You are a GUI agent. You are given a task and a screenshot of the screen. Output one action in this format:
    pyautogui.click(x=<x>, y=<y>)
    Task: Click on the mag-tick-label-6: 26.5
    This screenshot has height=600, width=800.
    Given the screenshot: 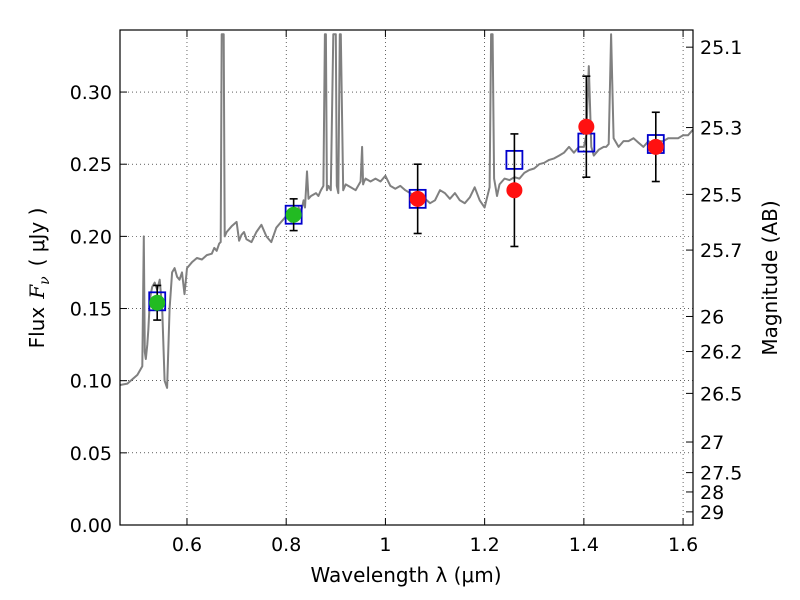 What is the action you would take?
    pyautogui.click(x=721, y=394)
    